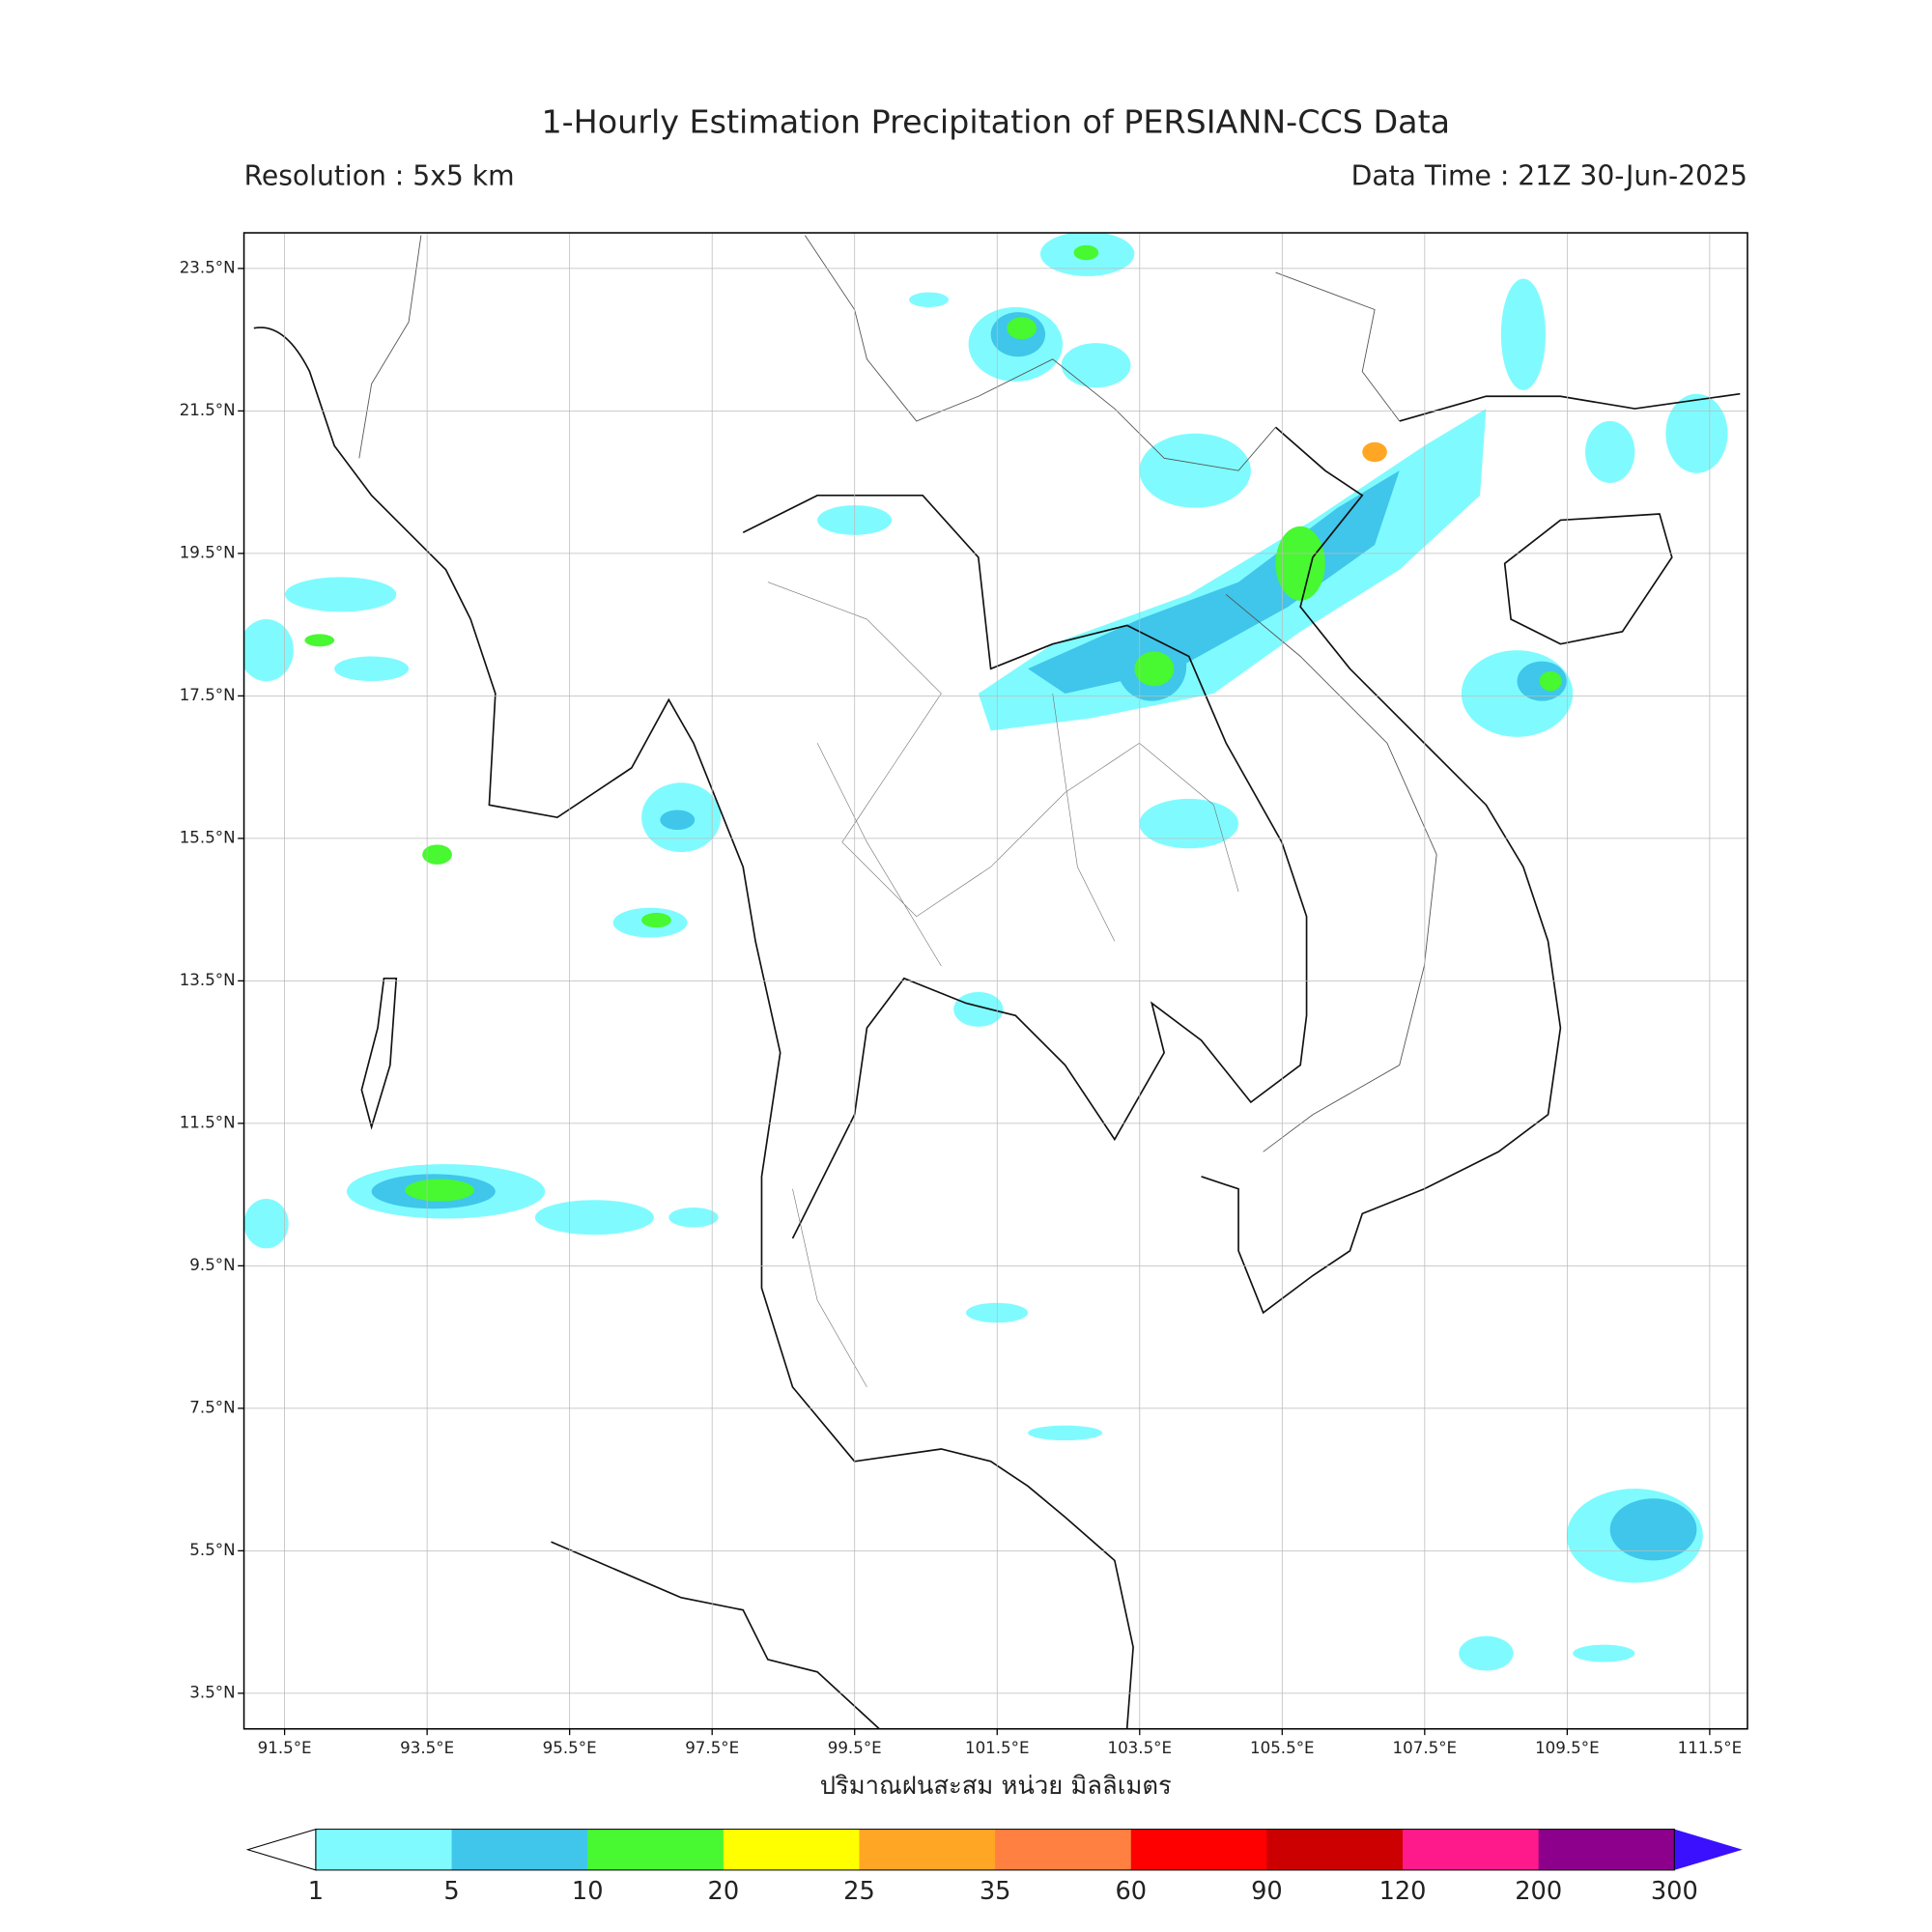  Describe the element at coordinates (208, 552) in the screenshot. I see `y-tick-label: 19.5°N` at that location.